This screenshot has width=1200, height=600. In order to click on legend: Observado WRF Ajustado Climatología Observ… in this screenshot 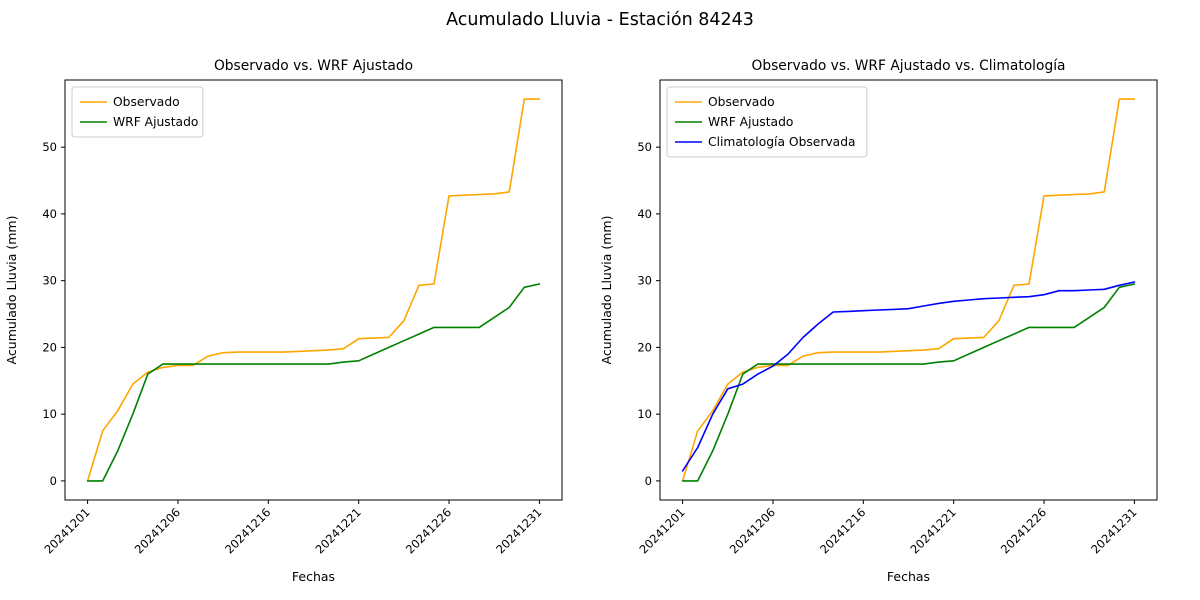, I will do `click(767, 122)`.